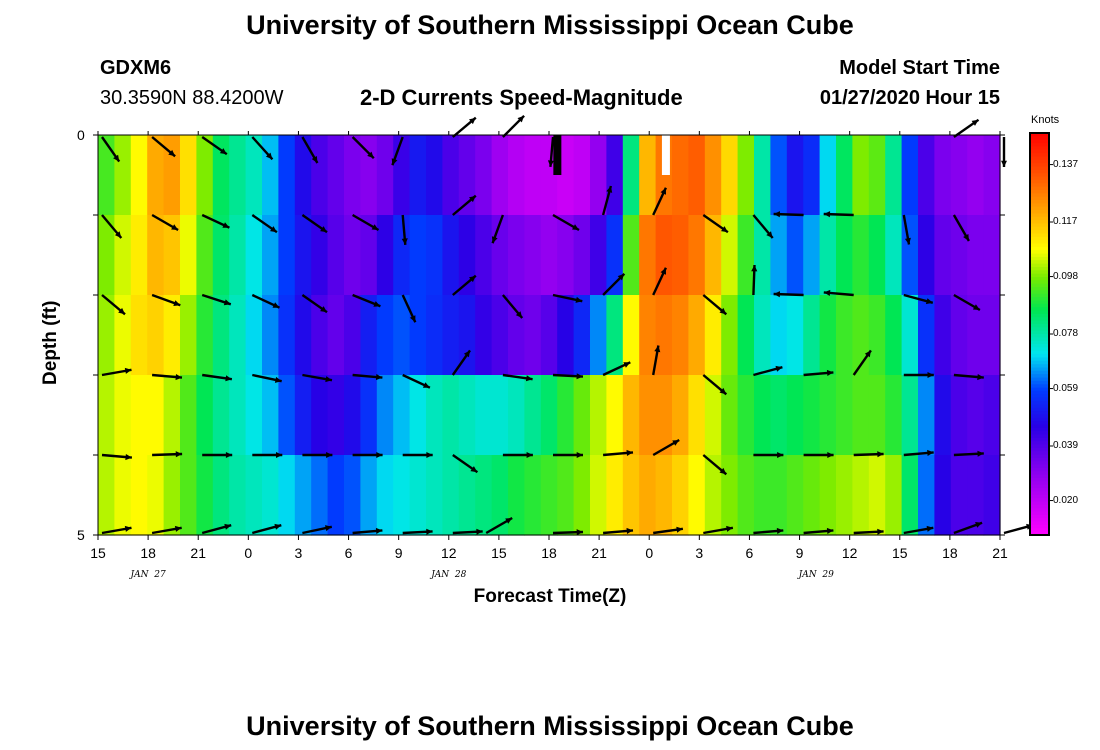 This screenshot has width=1100, height=750. I want to click on date-label: JAN 29, so click(816, 575).